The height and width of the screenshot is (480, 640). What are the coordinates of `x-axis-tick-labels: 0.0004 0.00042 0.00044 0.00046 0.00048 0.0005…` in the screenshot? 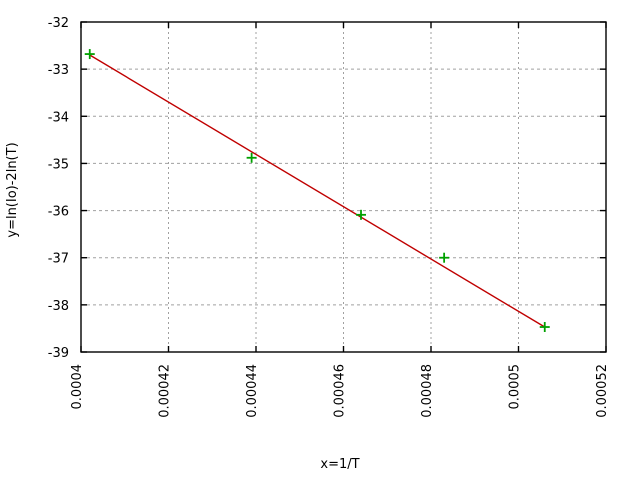 It's located at (340, 391).